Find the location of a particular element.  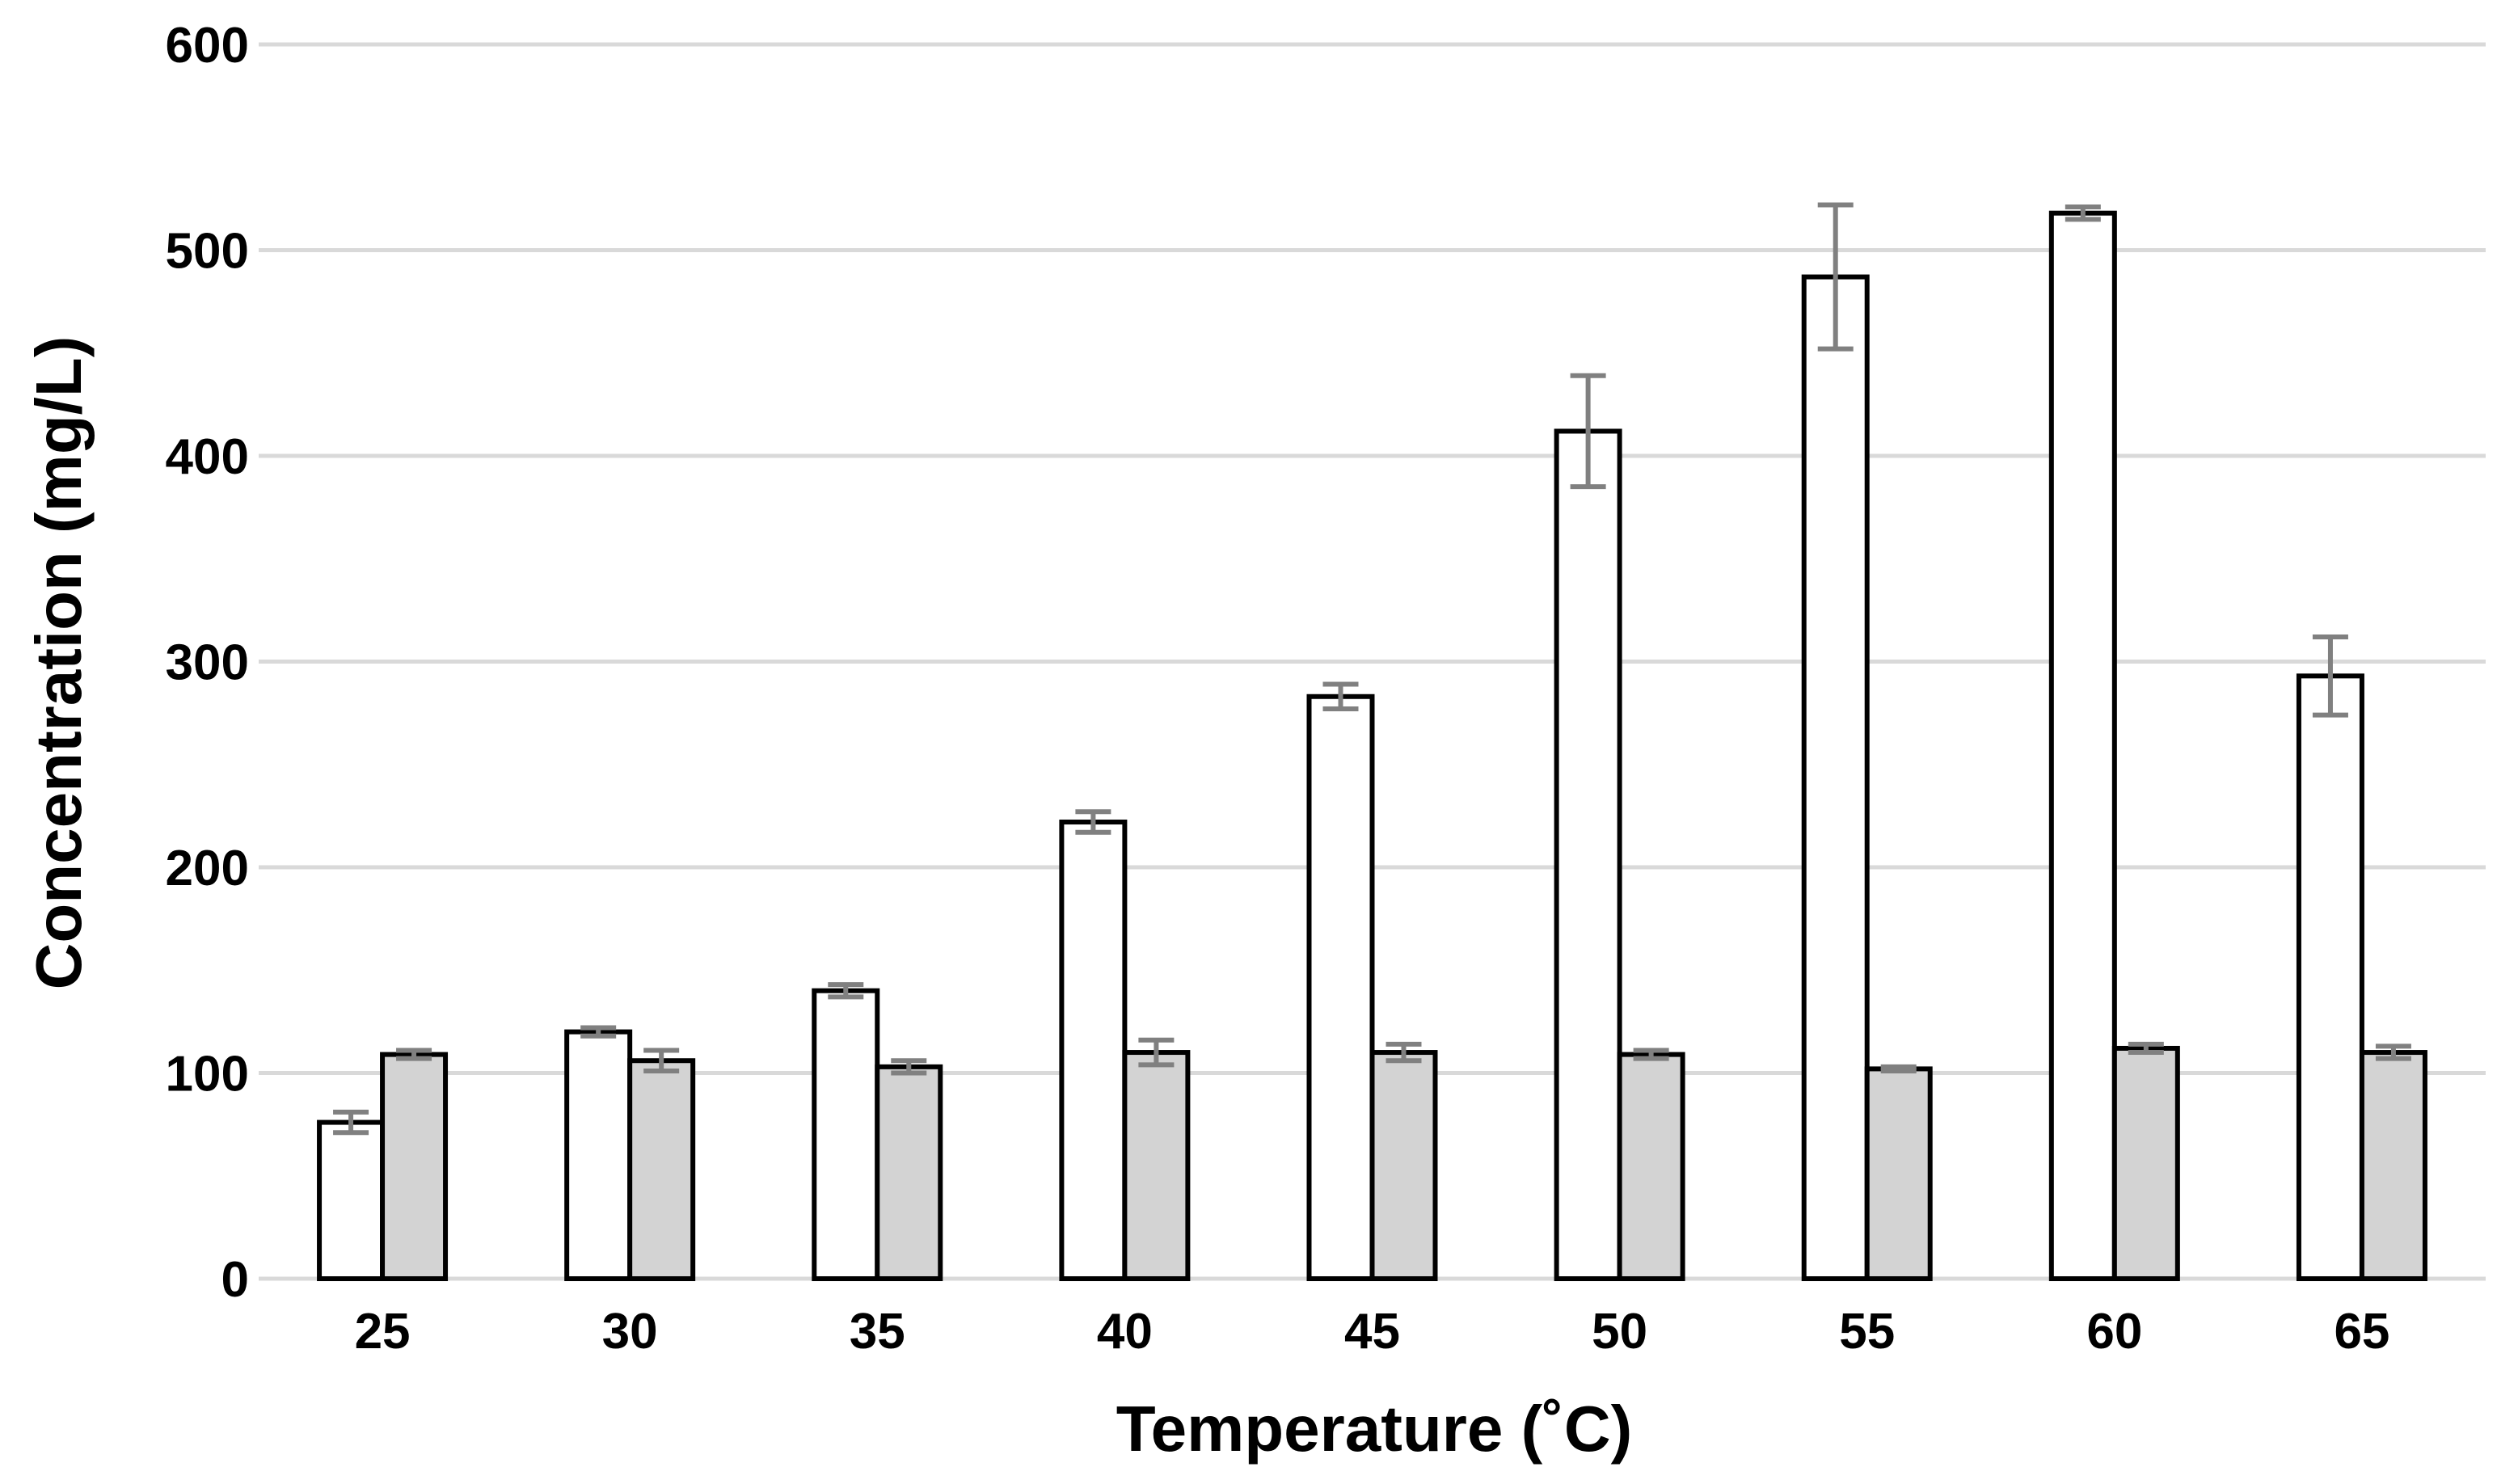

x-tick-label: 55 is located at coordinates (1867, 1332).